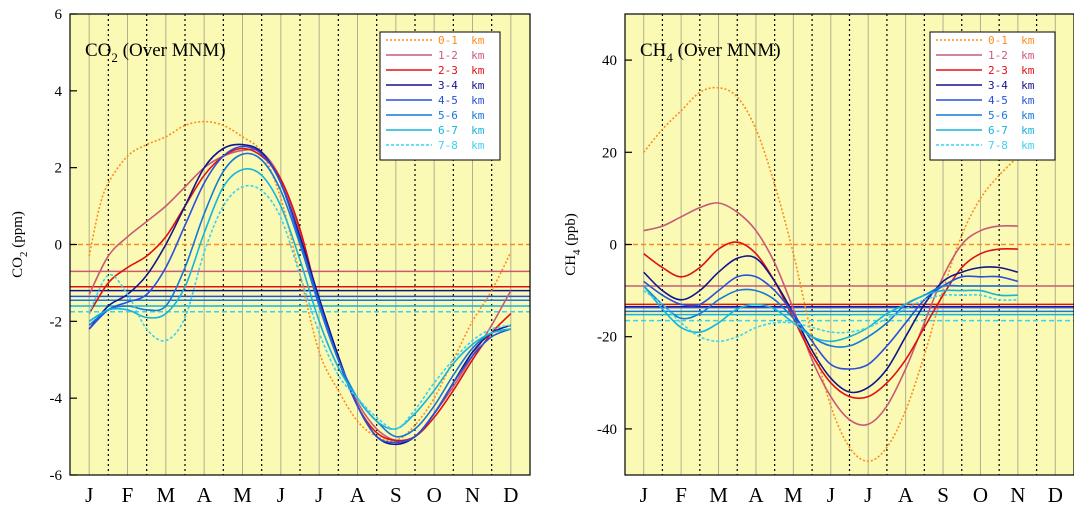  What do you see at coordinates (571, 231) in the screenshot?
I see `ch4-ylabel-rest: (ppb)` at bounding box center [571, 231].